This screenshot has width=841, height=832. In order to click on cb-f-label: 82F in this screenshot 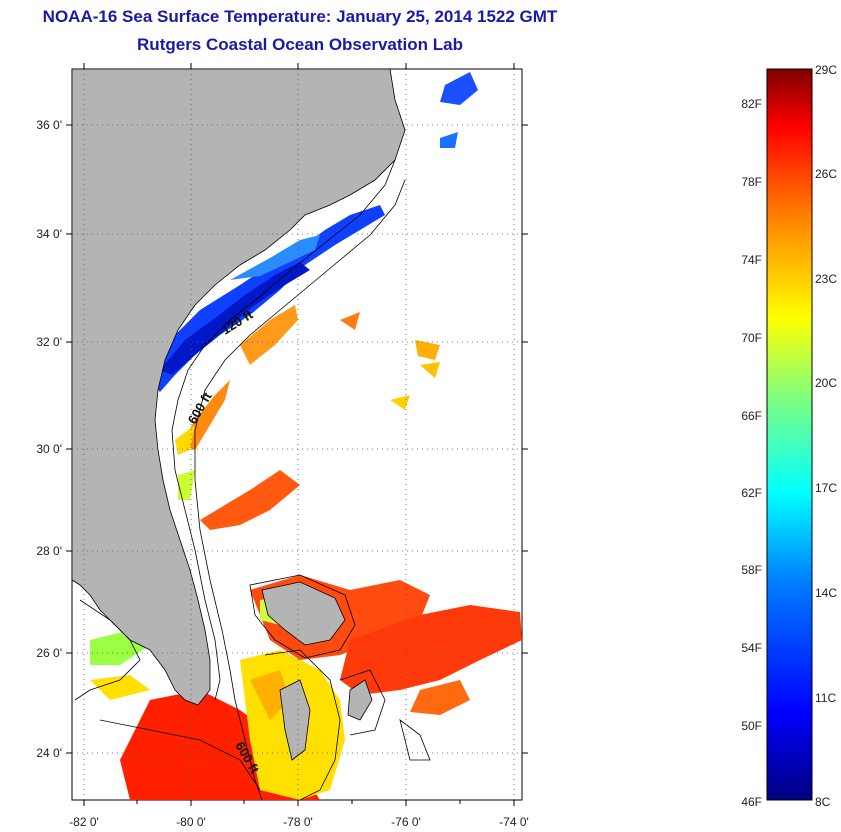, I will do `click(751, 104)`.